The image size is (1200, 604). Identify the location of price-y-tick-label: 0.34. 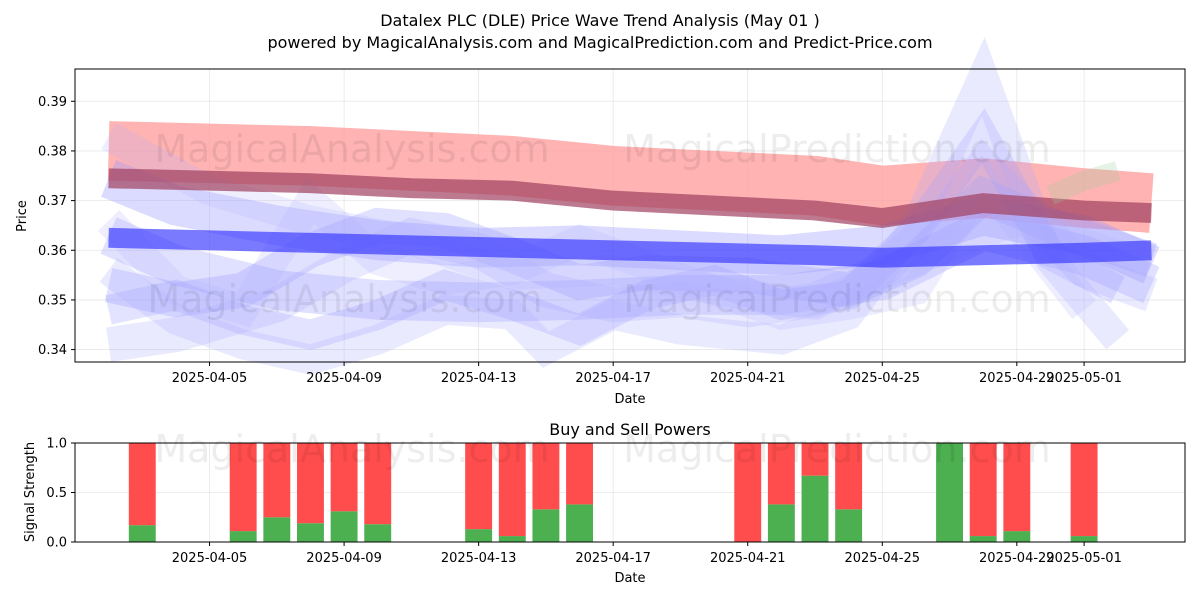
(52, 350).